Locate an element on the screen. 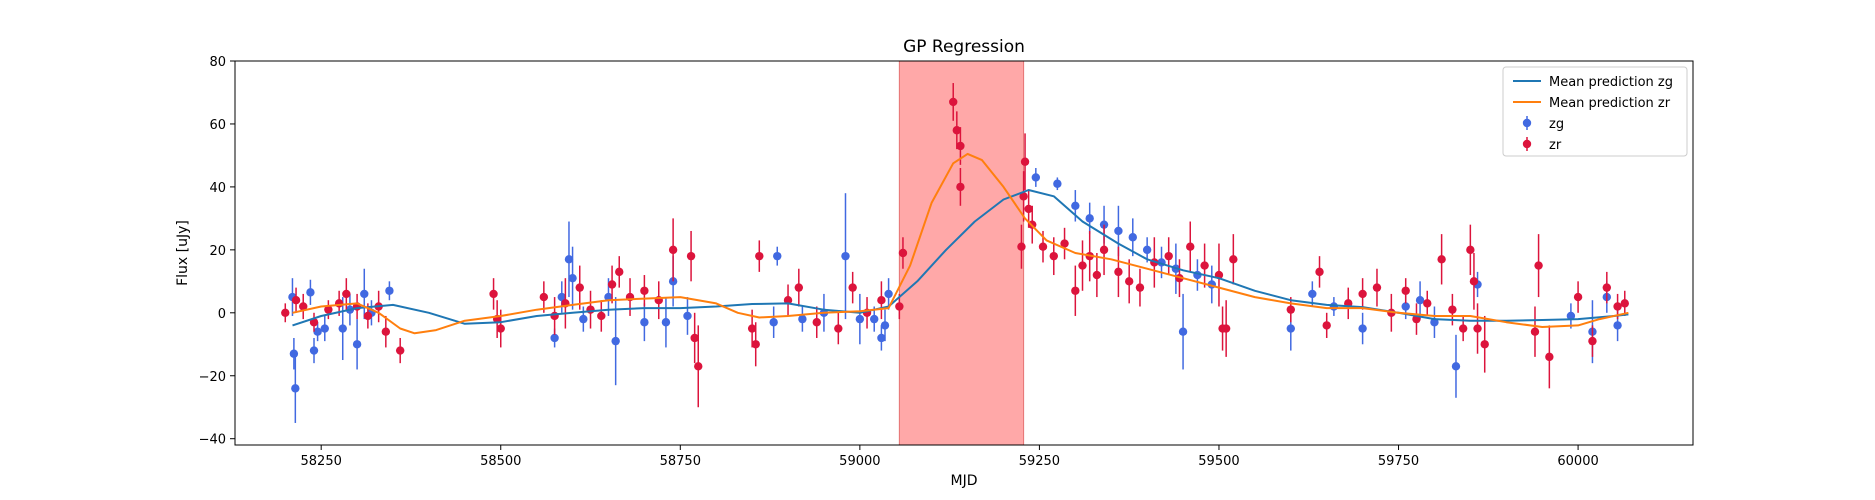 The height and width of the screenshot is (500, 1875). legend-box is located at coordinates (1595, 111).